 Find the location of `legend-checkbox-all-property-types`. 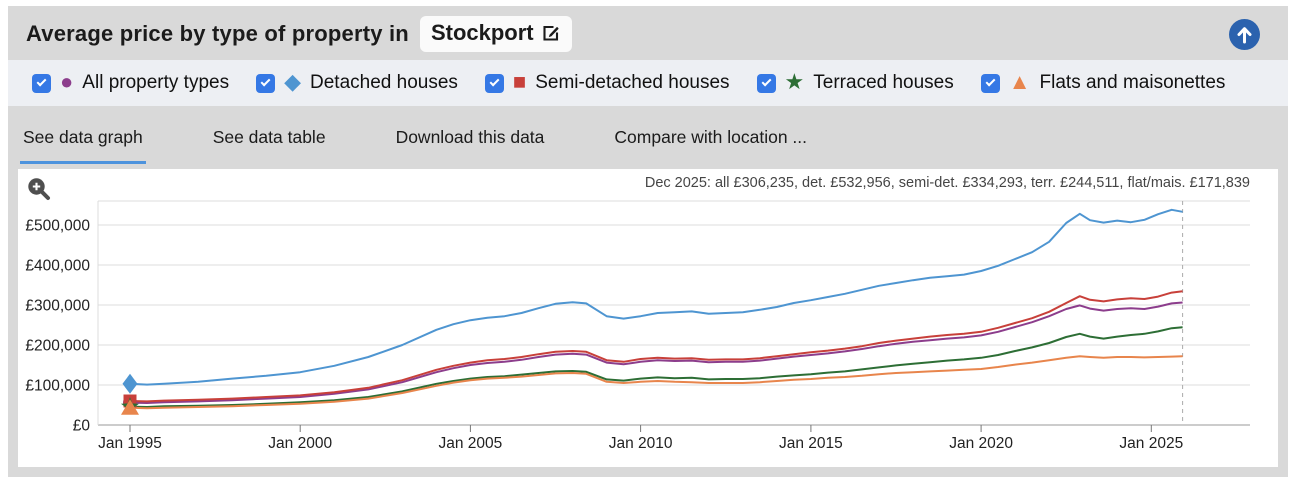

legend-checkbox-all-property-types is located at coordinates (41, 83).